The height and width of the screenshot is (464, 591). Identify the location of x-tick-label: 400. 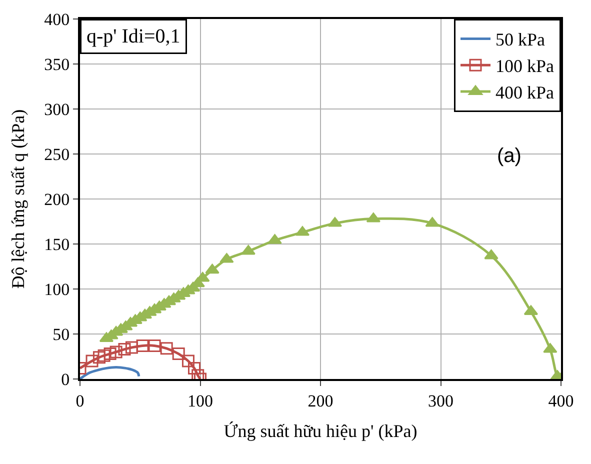
(561, 400).